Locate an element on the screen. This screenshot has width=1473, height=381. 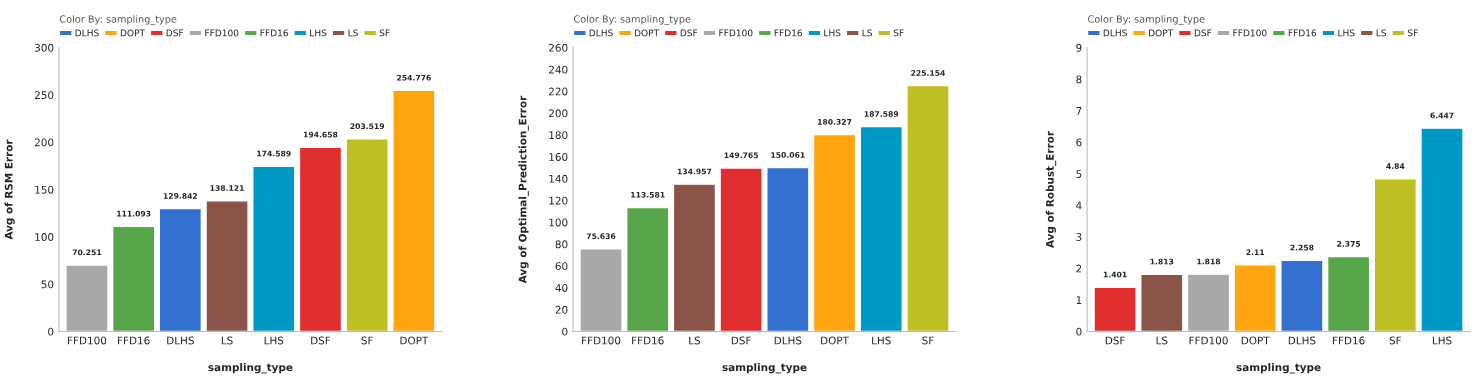
y-tick-label: 3 is located at coordinates (1079, 237).